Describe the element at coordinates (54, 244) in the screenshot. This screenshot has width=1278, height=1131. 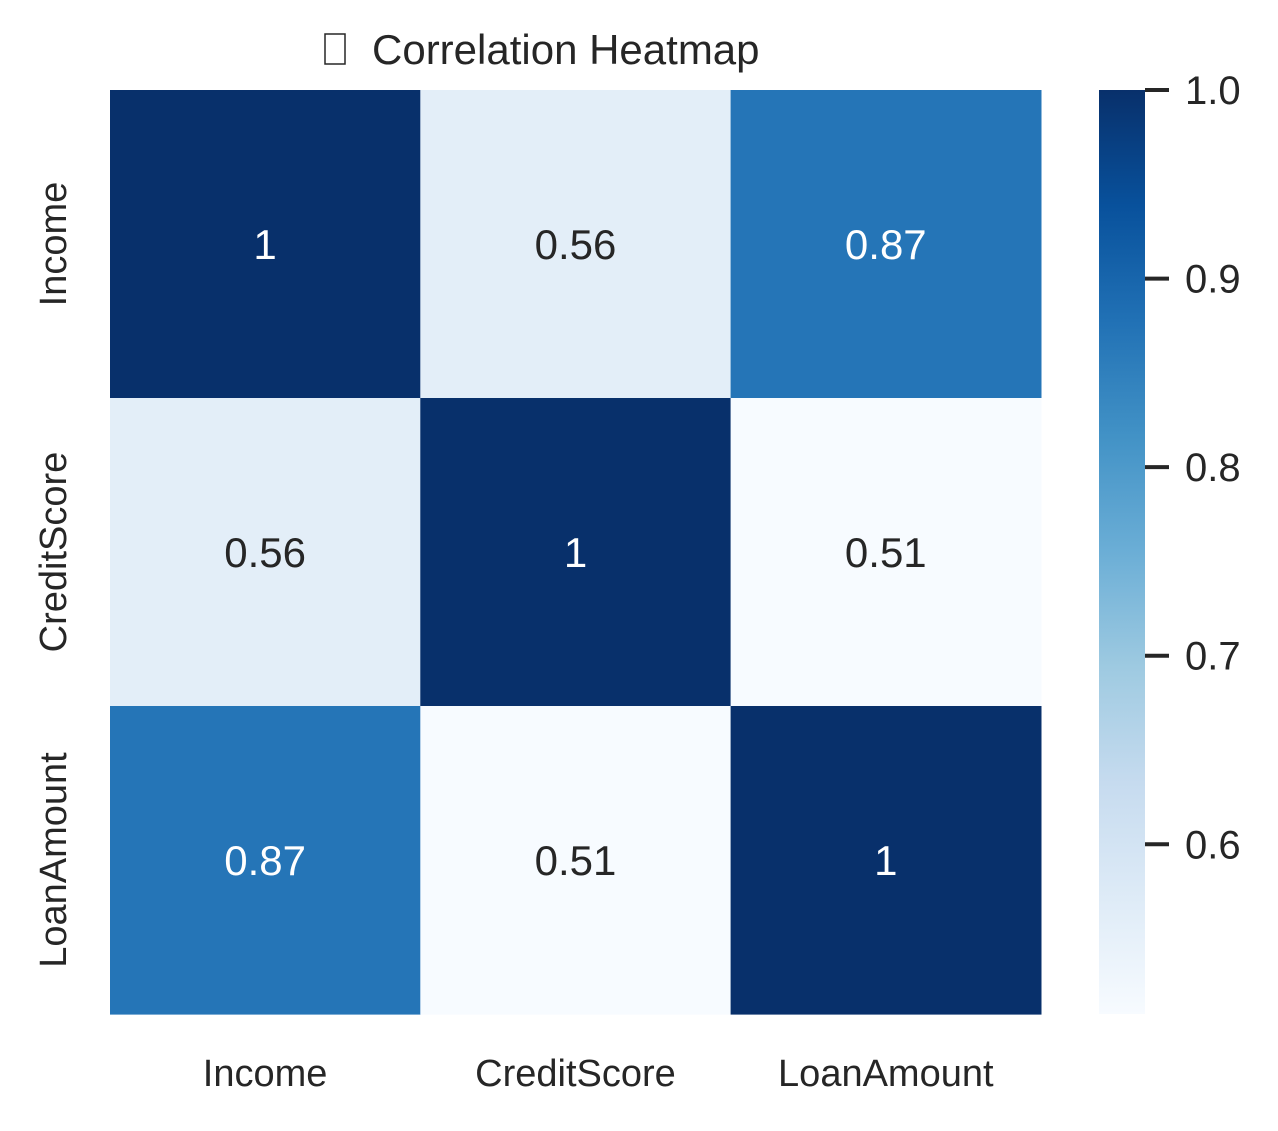
I see `y-tick-label: Income` at that location.